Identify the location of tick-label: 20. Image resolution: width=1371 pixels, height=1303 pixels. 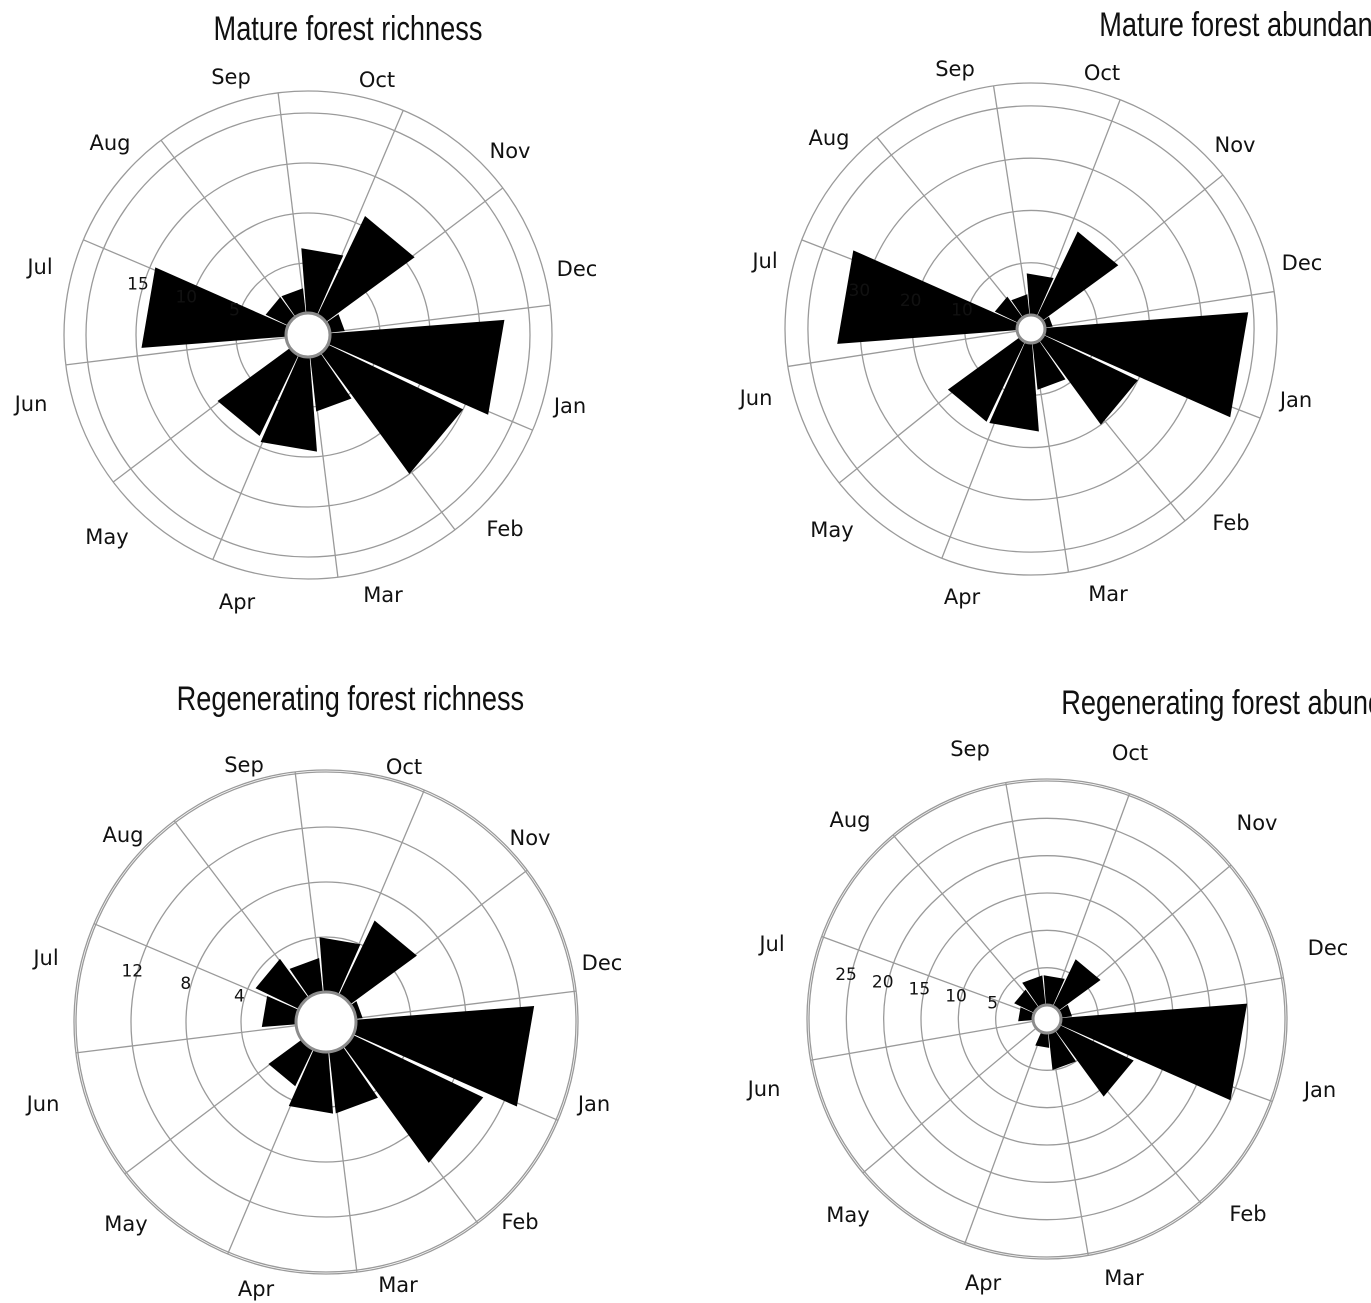
(883, 982).